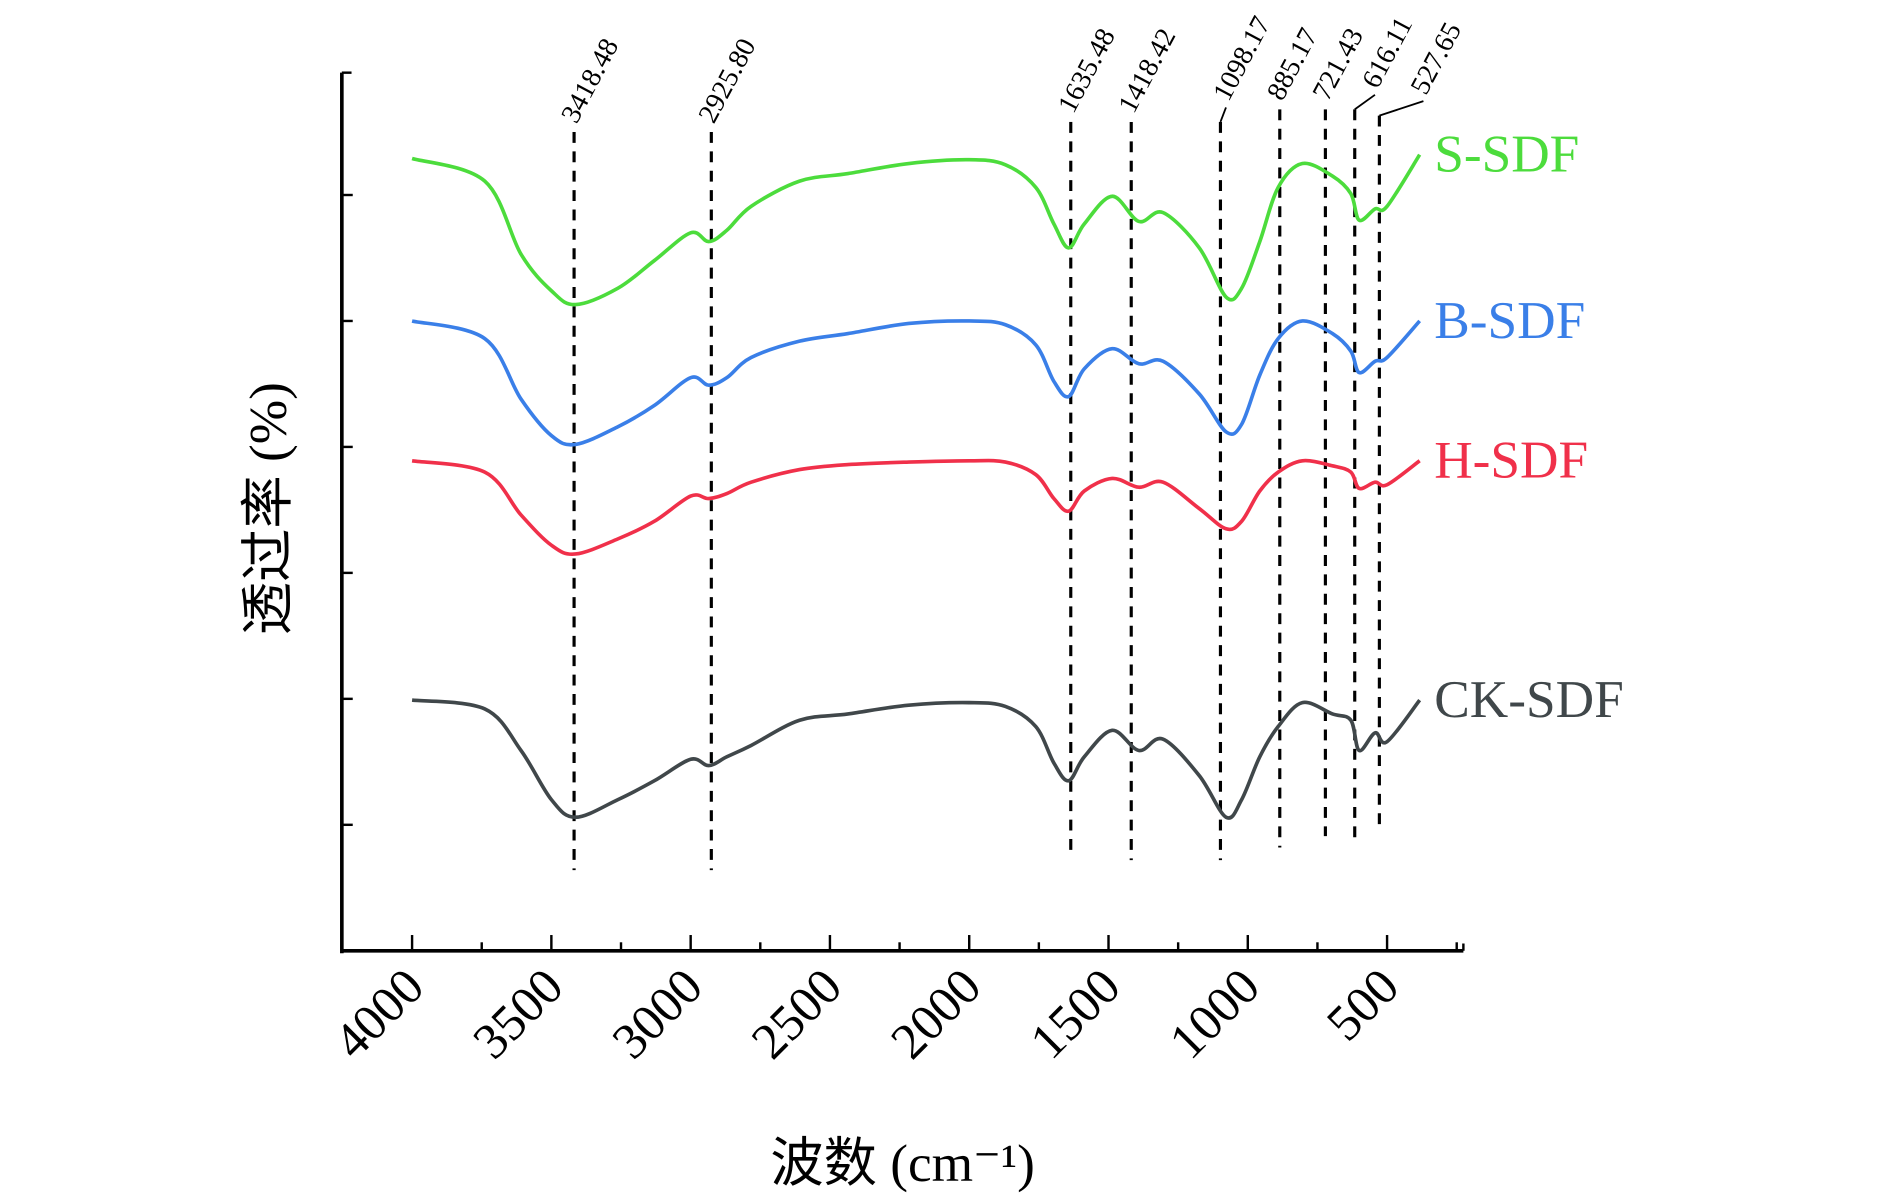 The height and width of the screenshot is (1193, 1890). I want to click on series-label-b-sdf: B-SDF, so click(1509, 320).